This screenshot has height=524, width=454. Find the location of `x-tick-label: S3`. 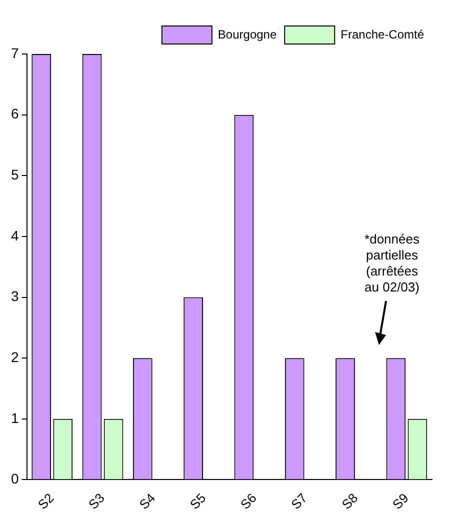

x-tick-label: S3 is located at coordinates (97, 501).